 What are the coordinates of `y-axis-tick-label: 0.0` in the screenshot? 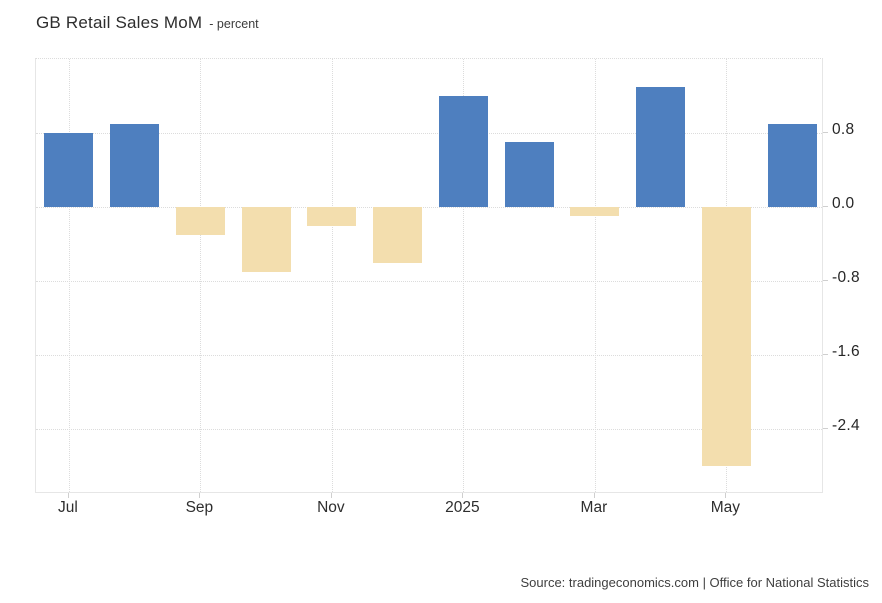 It's located at (843, 204).